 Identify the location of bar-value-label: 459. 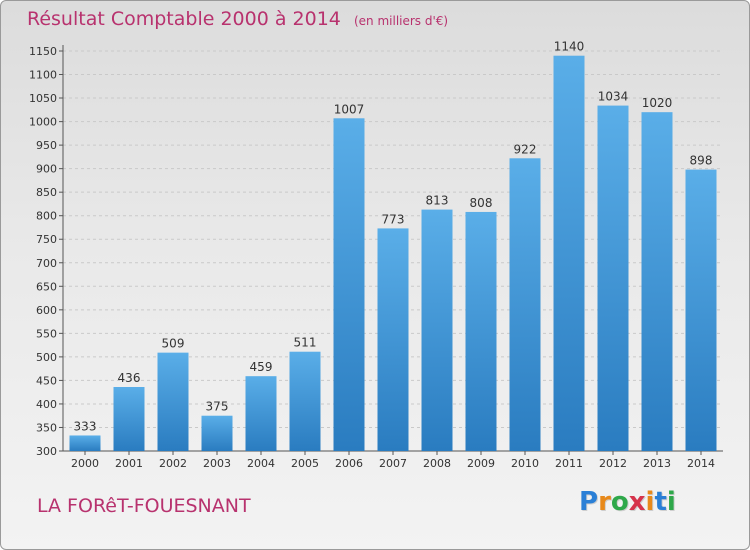
(261, 367).